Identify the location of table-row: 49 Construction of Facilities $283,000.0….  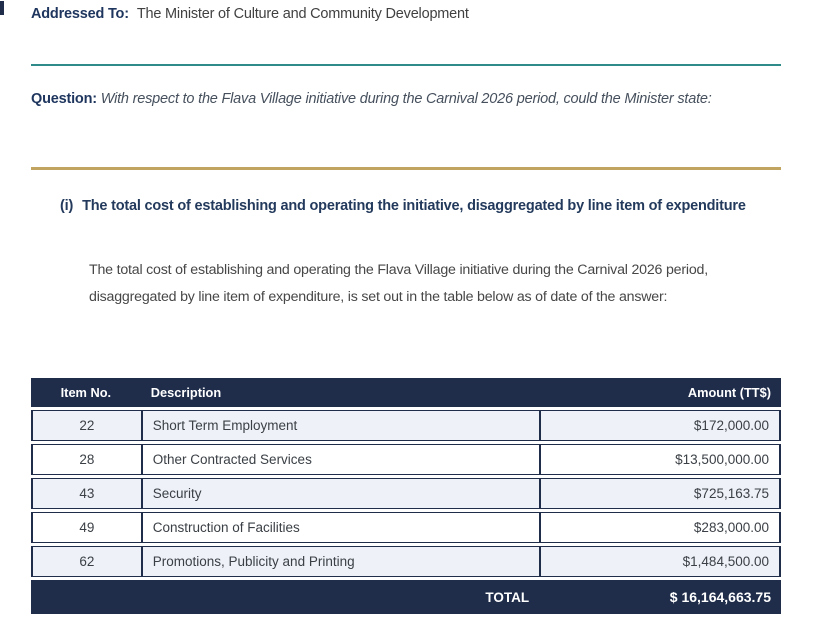
(406, 527).